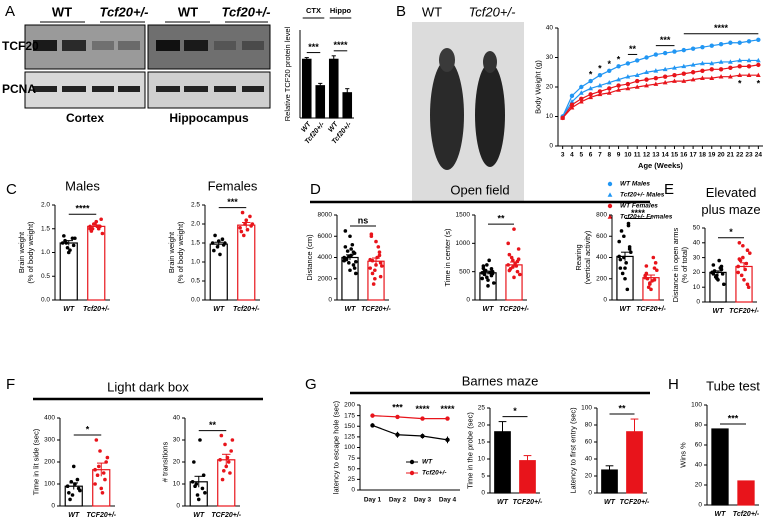  I want to click on y-tick-label: 0, so click(700, 505).